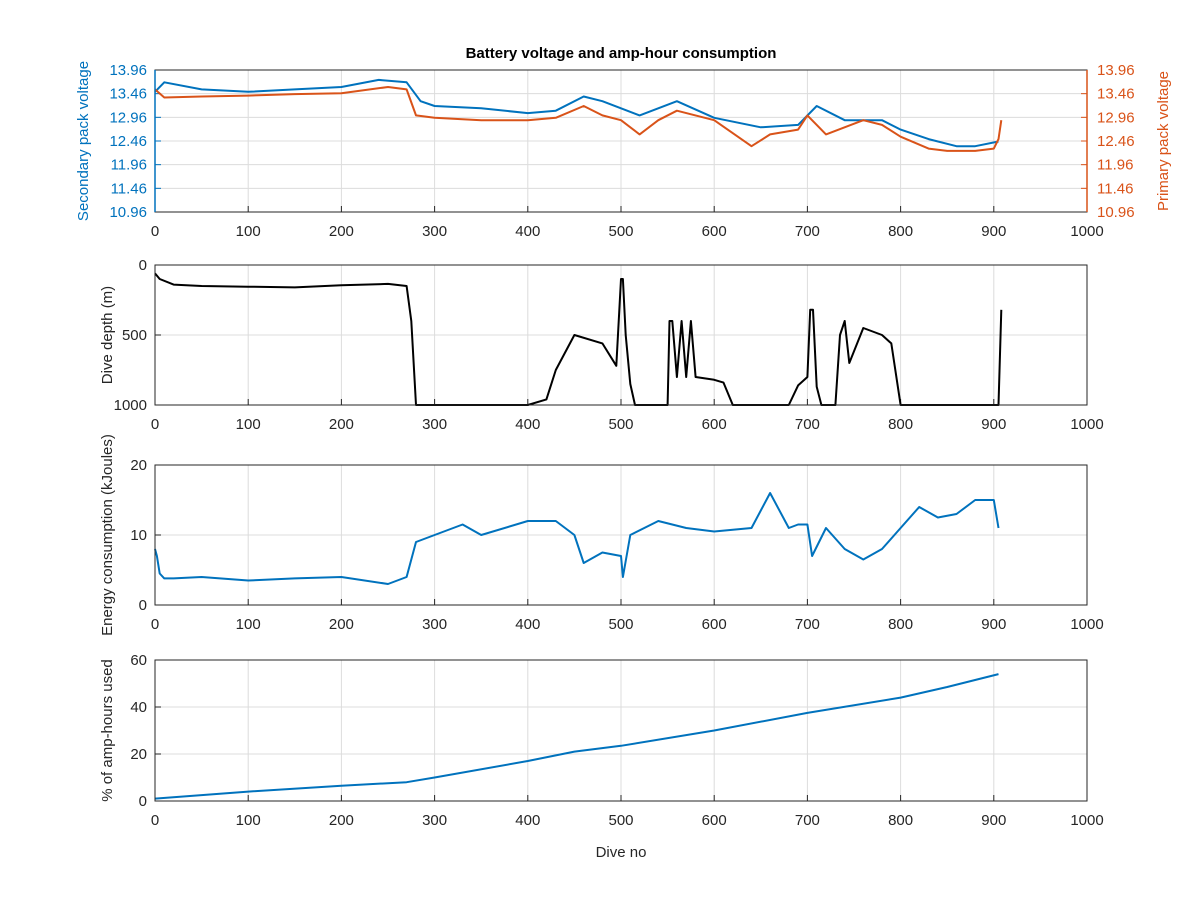 The image size is (1200, 900). I want to click on y-tick-label: 10.96, so click(128, 212).